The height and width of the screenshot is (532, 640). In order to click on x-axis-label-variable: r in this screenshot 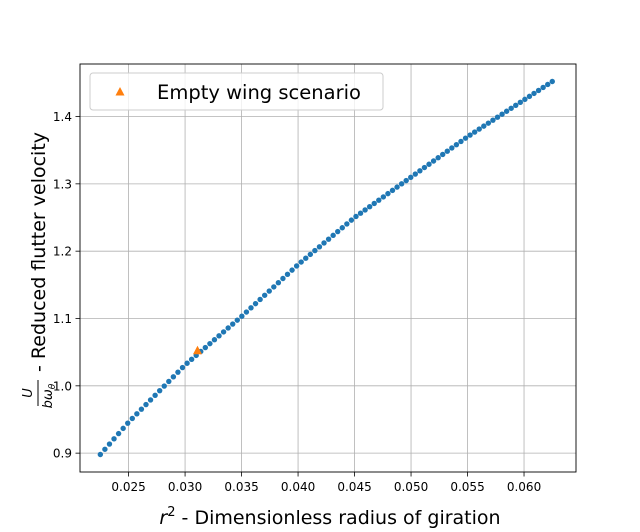, I will do `click(163, 518)`.